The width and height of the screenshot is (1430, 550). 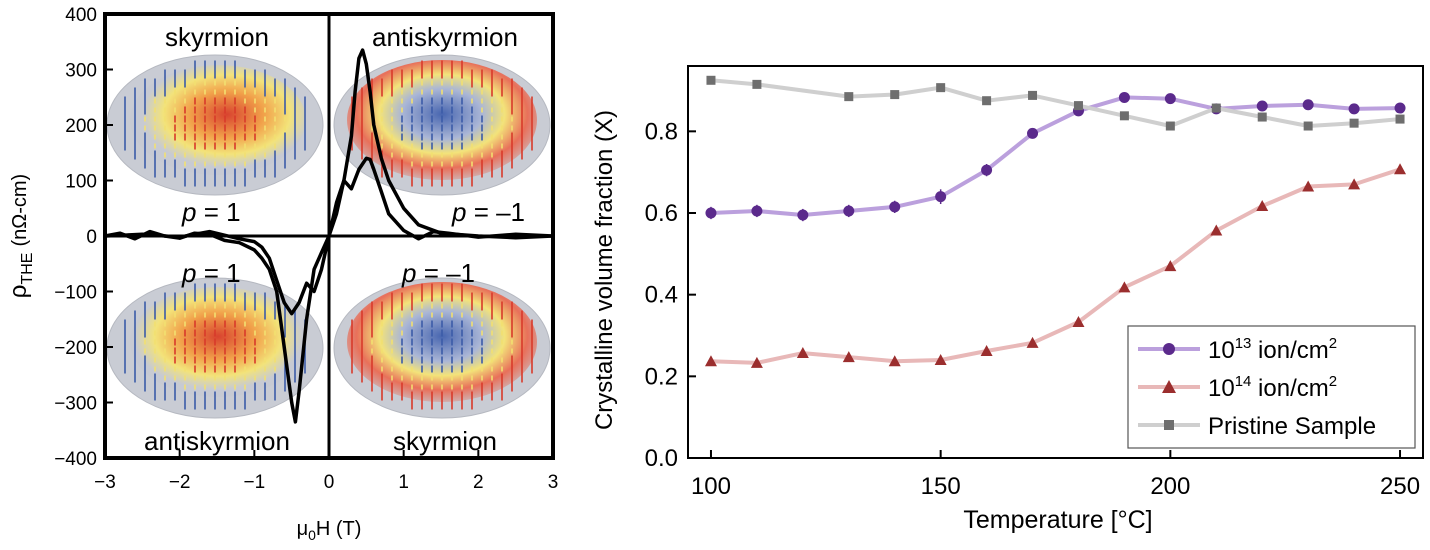 I want to click on left-x-tick-label: 3, so click(x=553, y=482).